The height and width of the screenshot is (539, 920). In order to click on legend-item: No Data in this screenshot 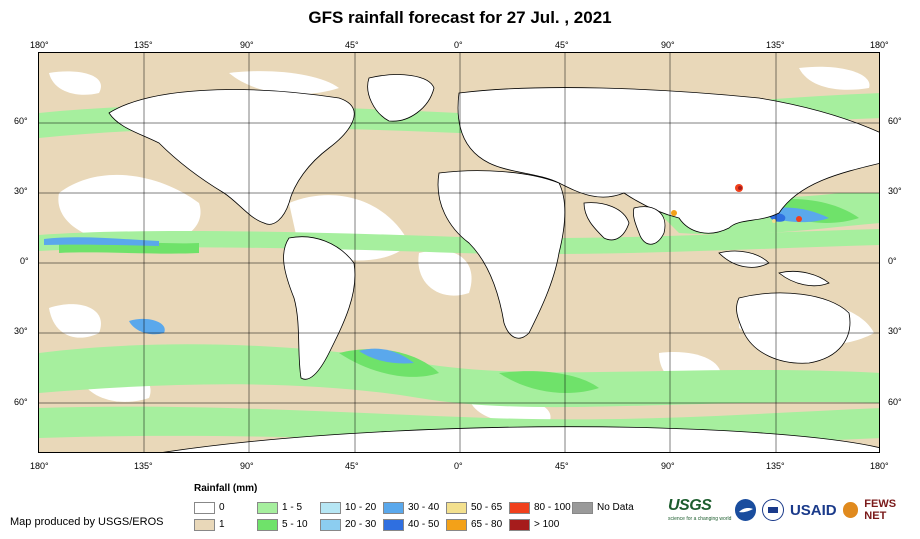, I will do `click(603, 507)`.